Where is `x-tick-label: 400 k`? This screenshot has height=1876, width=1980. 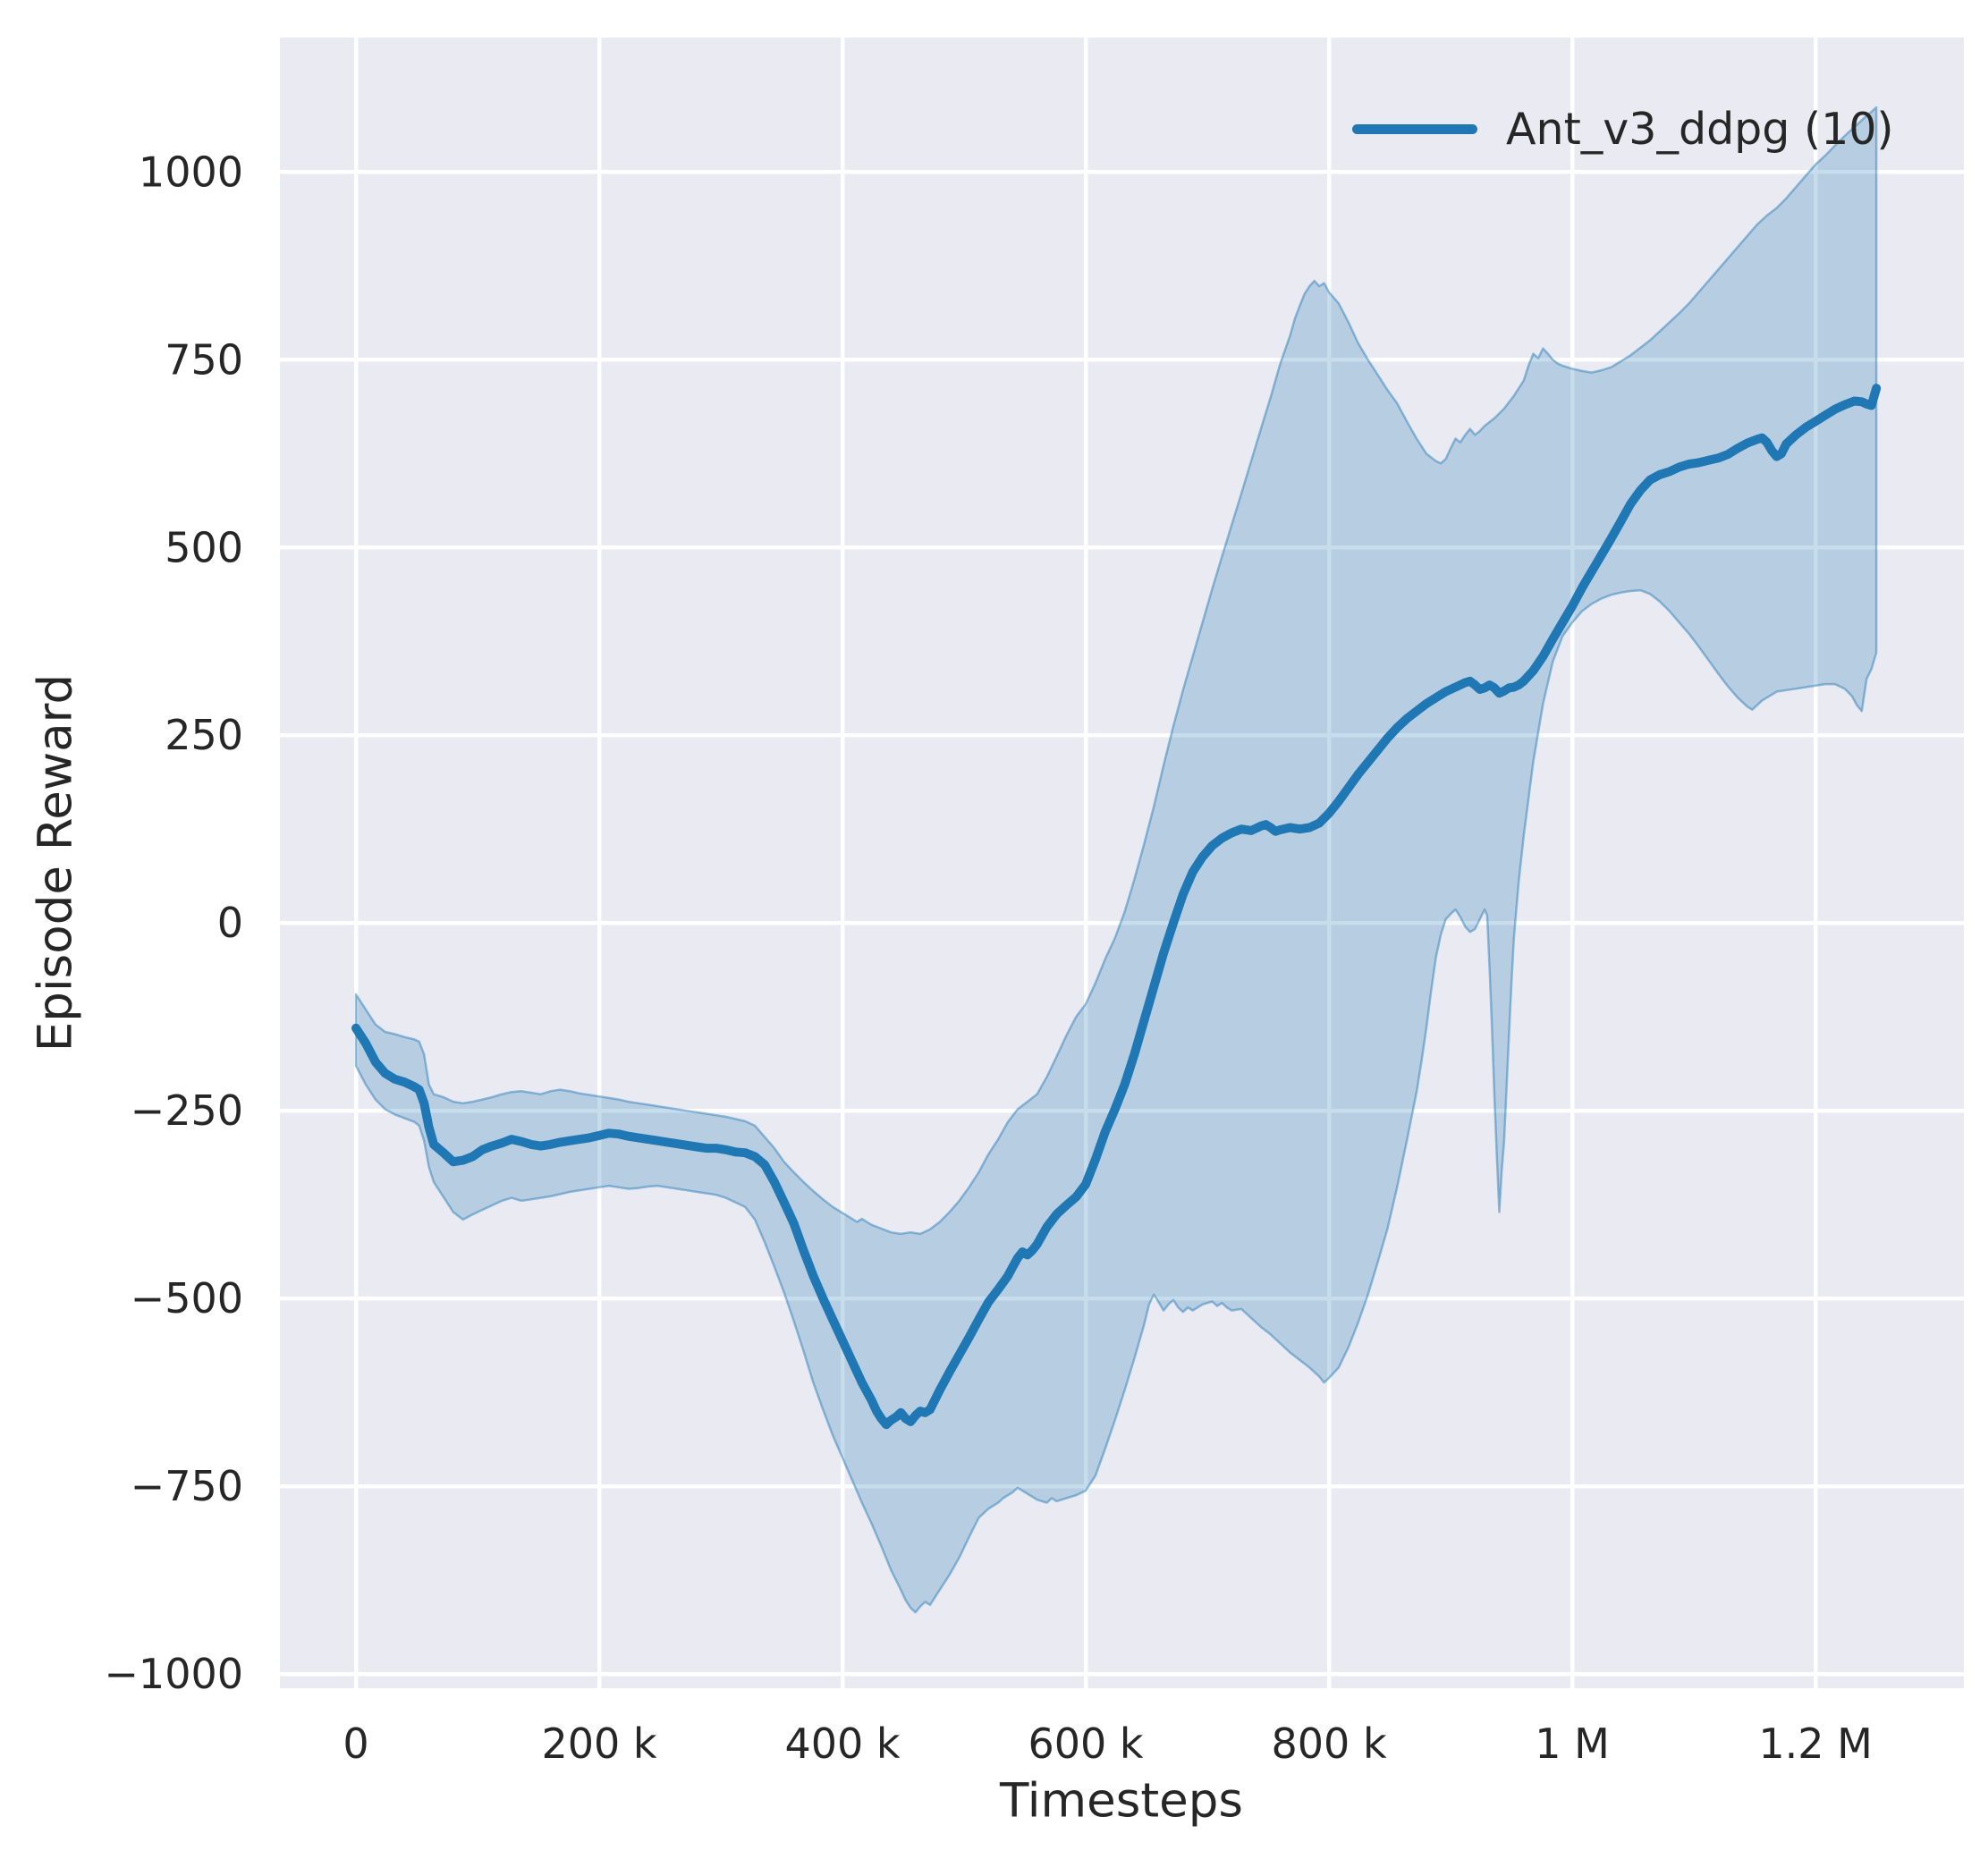
x-tick-label: 400 k is located at coordinates (842, 1744).